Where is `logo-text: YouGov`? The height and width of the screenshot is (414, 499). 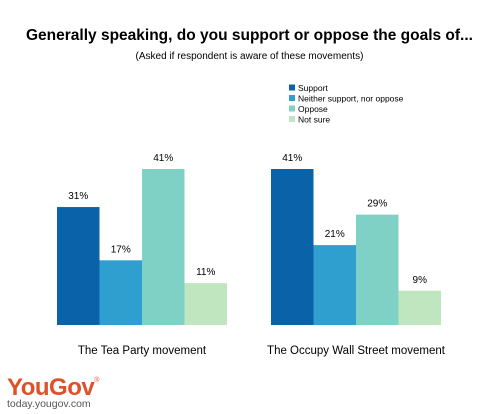 logo-text: YouGov is located at coordinates (51, 387).